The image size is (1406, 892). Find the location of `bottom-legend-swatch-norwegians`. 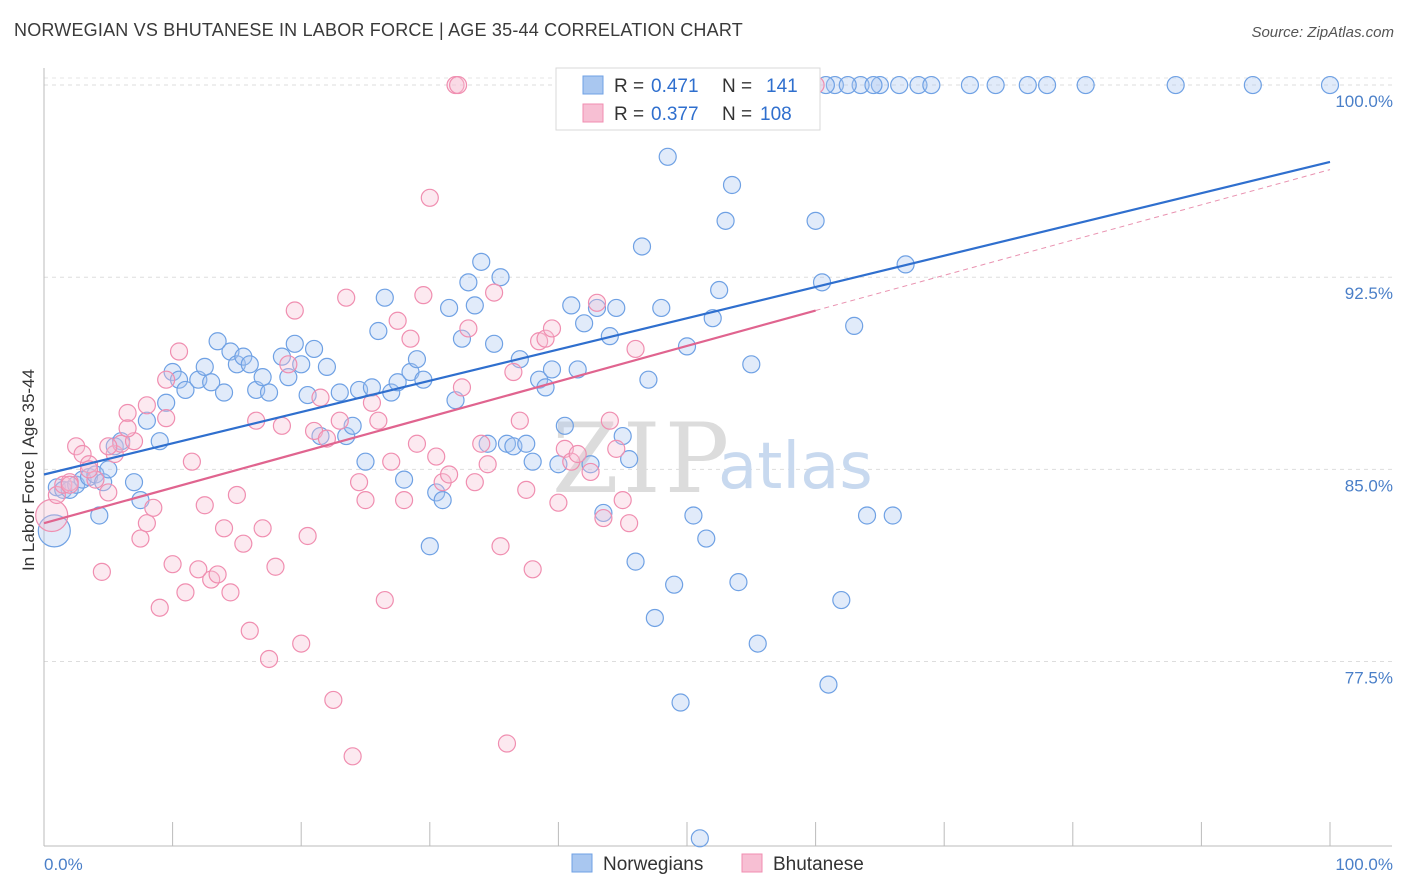

bottom-legend-swatch-norwegians is located at coordinates (582, 863).